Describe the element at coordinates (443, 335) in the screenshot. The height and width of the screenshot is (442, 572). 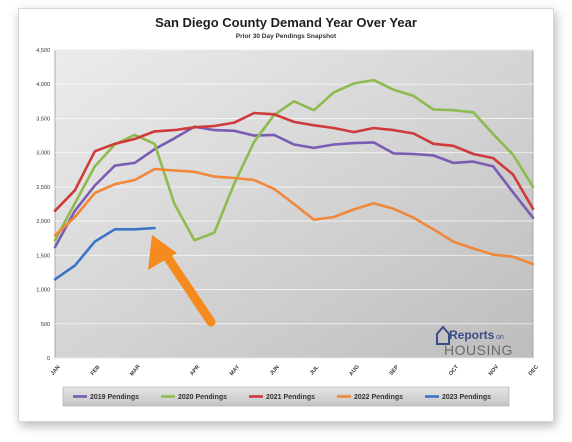
I see `logo-house-icon` at that location.